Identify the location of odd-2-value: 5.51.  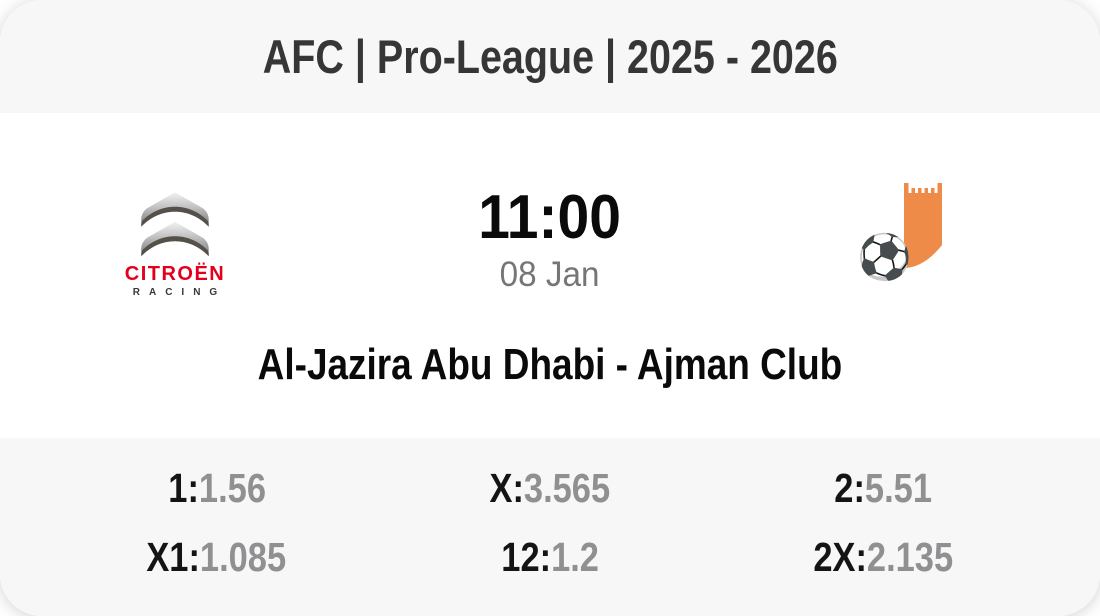
(899, 488).